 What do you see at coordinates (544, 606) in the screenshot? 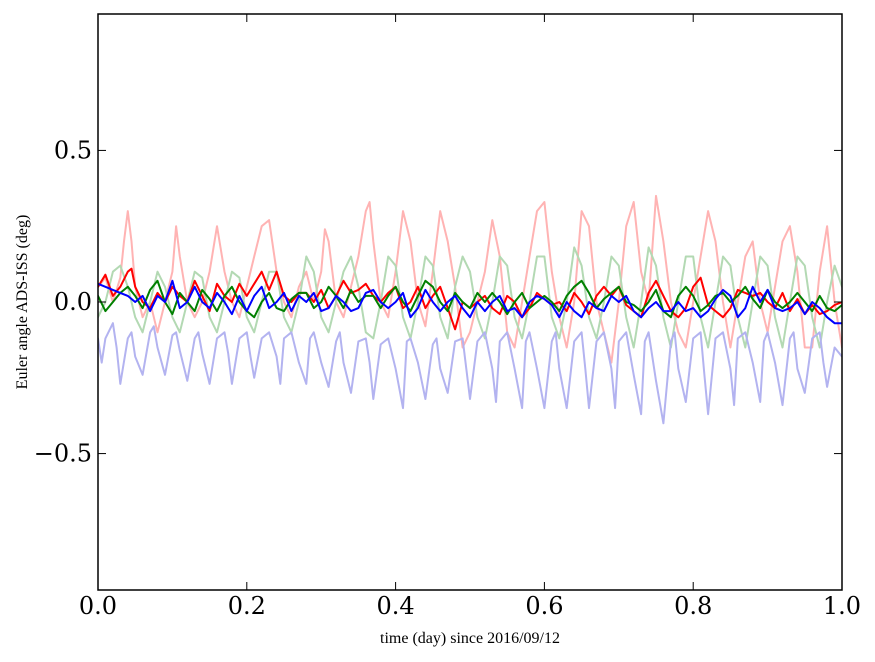
I see `x-tick-label-3: 0.6` at bounding box center [544, 606].